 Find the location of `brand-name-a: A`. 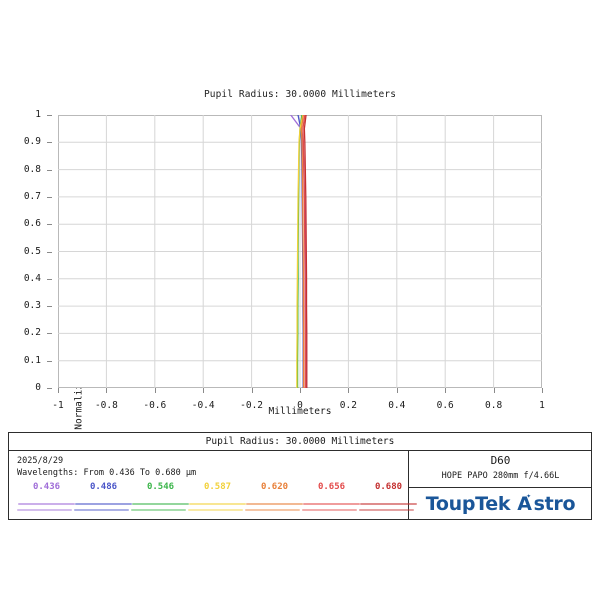

brand-name-a: A is located at coordinates (524, 504).